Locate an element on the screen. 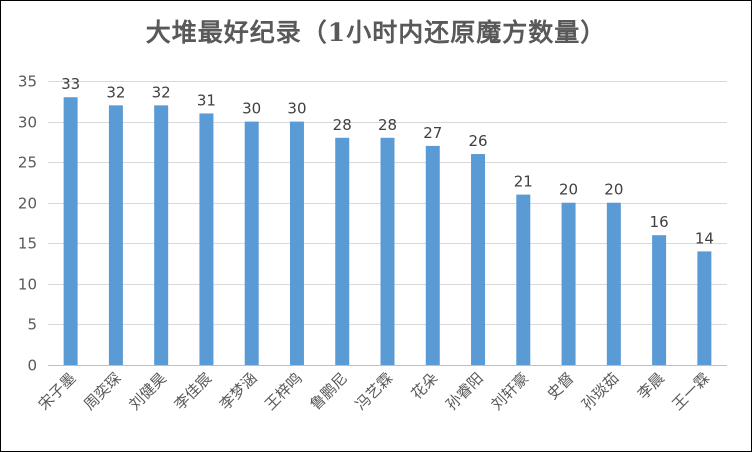 The height and width of the screenshot is (452, 752). y-tick-label: 30 is located at coordinates (27, 123).